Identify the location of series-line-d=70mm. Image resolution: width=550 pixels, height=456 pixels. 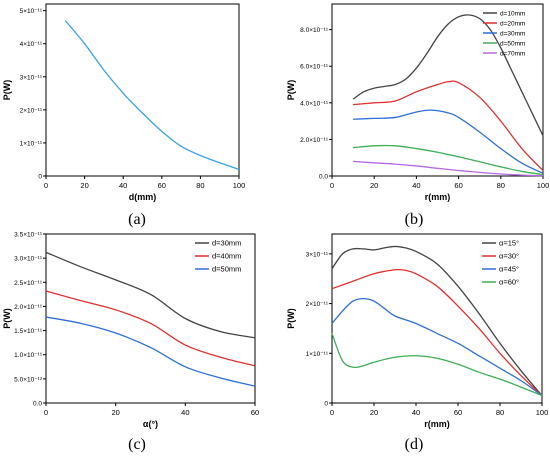
(448, 168).